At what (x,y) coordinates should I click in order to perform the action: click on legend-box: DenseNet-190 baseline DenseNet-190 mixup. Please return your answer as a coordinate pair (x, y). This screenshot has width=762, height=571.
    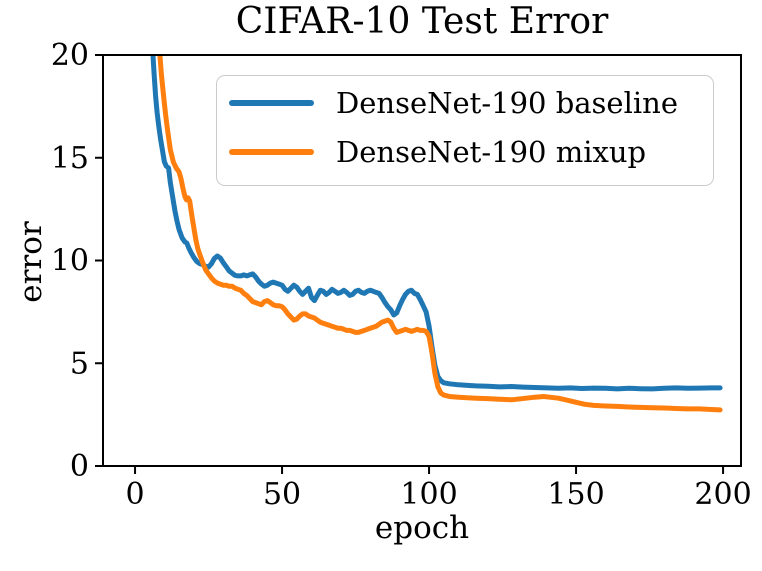
    Looking at the image, I should click on (465, 130).